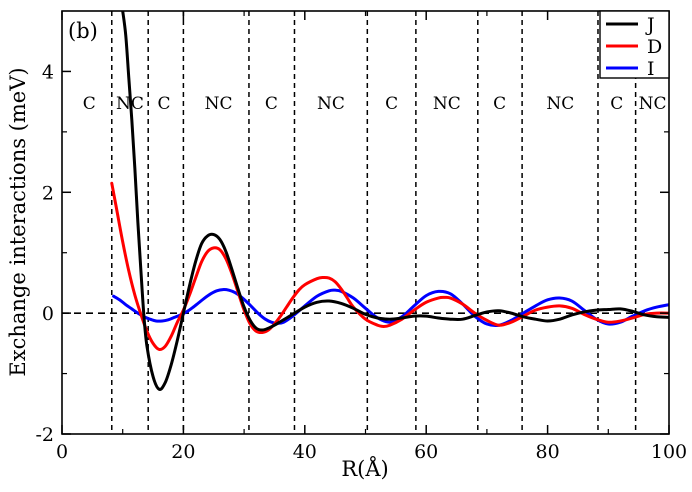 The image size is (692, 492). Describe the element at coordinates (305, 452) in the screenshot. I see `x-tick-label: 40` at that location.